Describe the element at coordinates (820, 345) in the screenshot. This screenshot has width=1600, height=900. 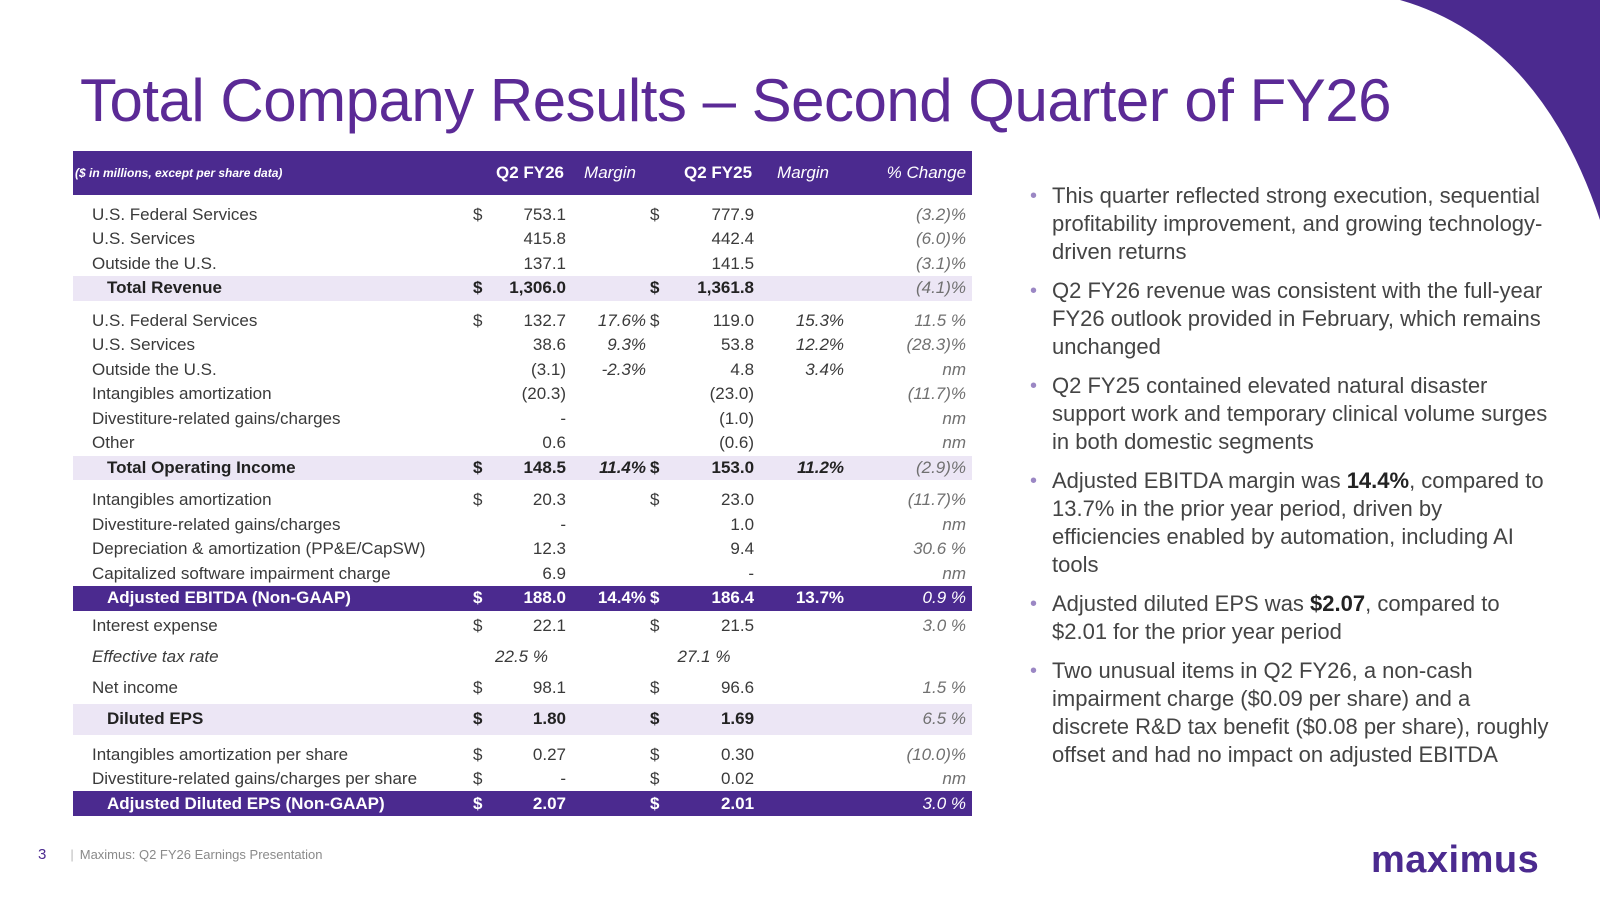
I see `margin-fy25: 12.2%` at that location.